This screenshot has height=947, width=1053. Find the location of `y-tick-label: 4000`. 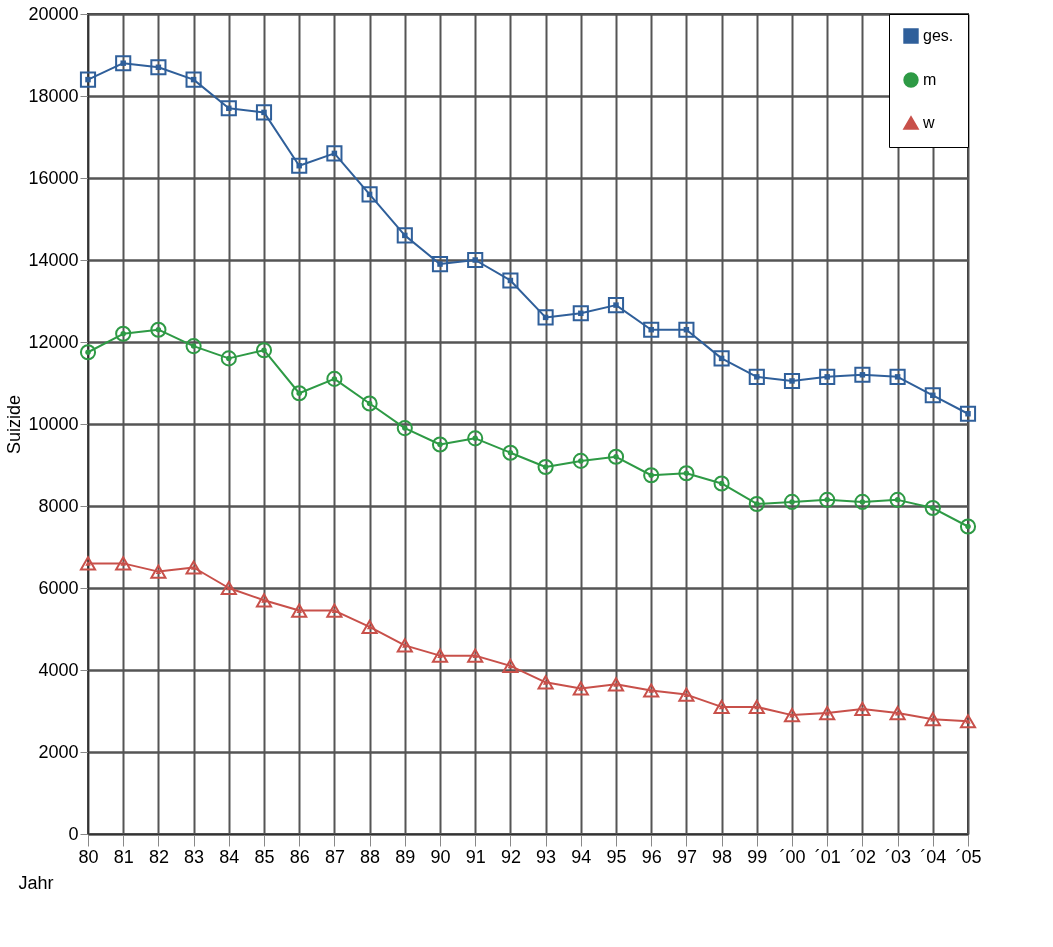

y-tick-label: 4000 is located at coordinates (58, 669).